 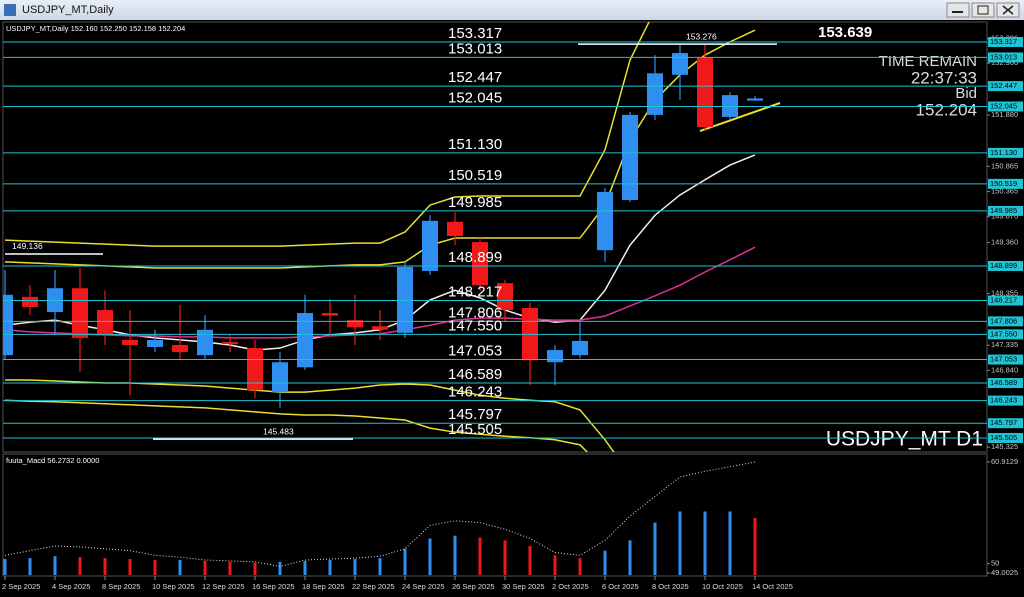 I want to click on x-tick-label: 6 Oct 2025, so click(x=620, y=586).